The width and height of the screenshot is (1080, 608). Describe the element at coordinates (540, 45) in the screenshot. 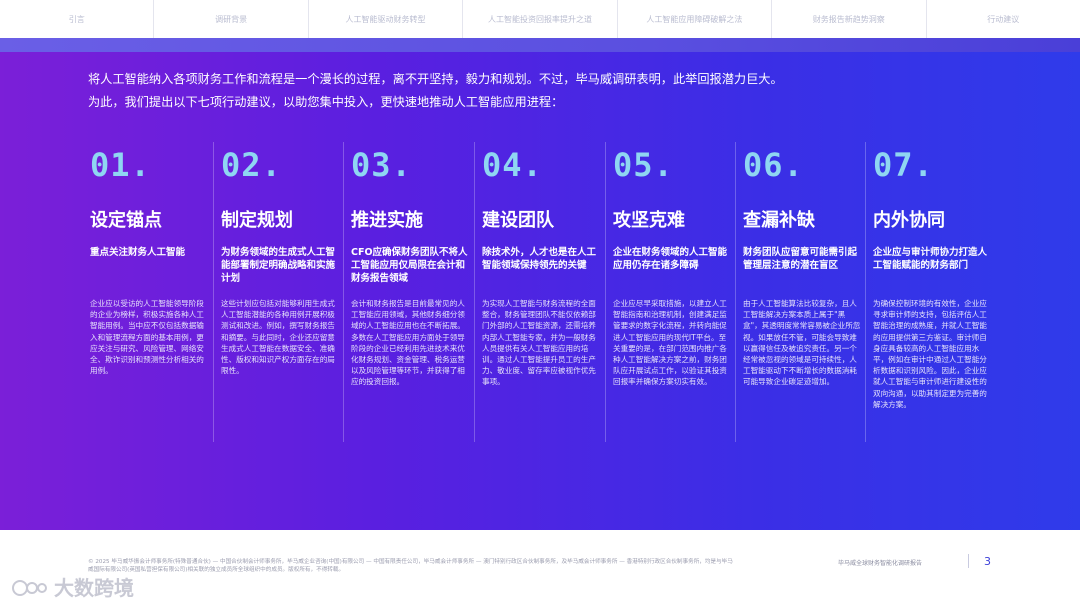

I see `nav-accent-bar` at that location.